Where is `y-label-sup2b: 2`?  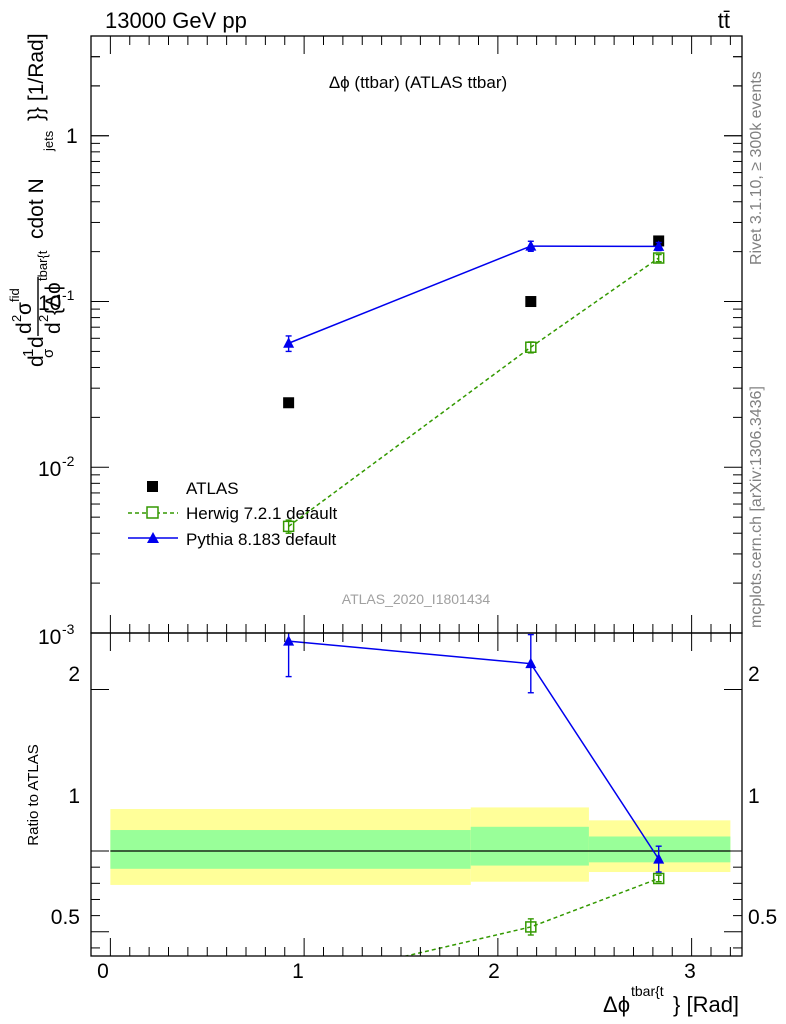
y-label-sup2b: 2 is located at coordinates (43, 318).